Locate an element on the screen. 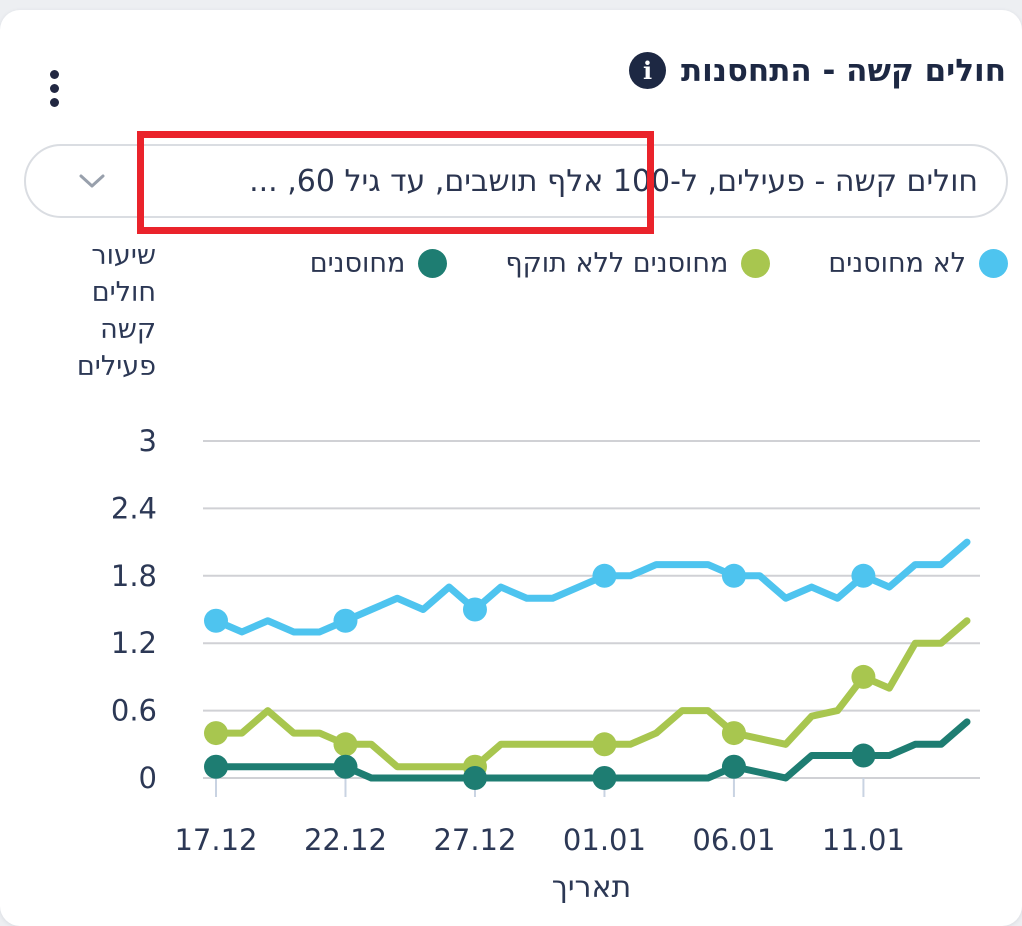 This screenshot has width=1022, height=926. legend-item: מחוסנים ללא תוקף is located at coordinates (638, 263).